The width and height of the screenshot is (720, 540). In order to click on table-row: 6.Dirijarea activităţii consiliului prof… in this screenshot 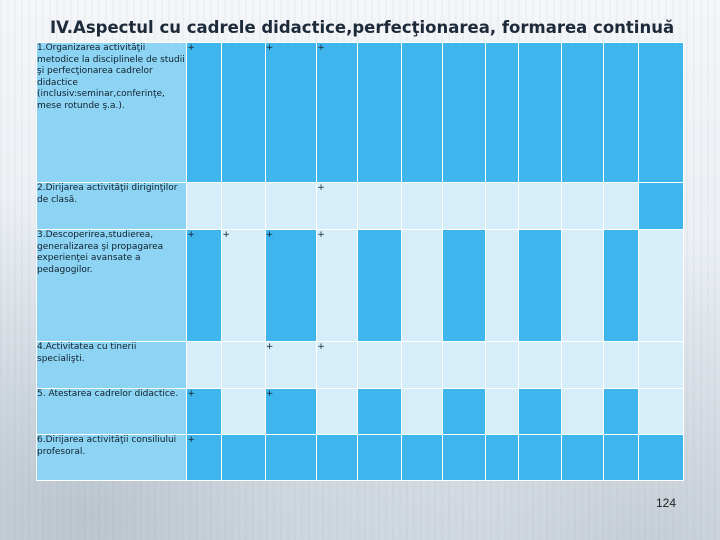, I will do `click(360, 457)`.